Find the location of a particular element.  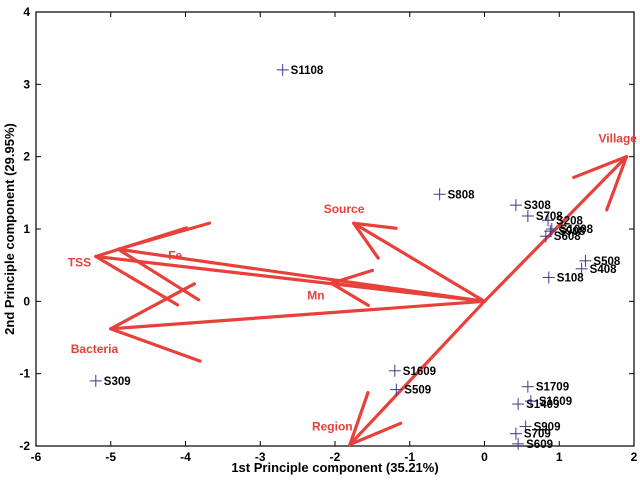

score-point: S1409 is located at coordinates (535, 404).